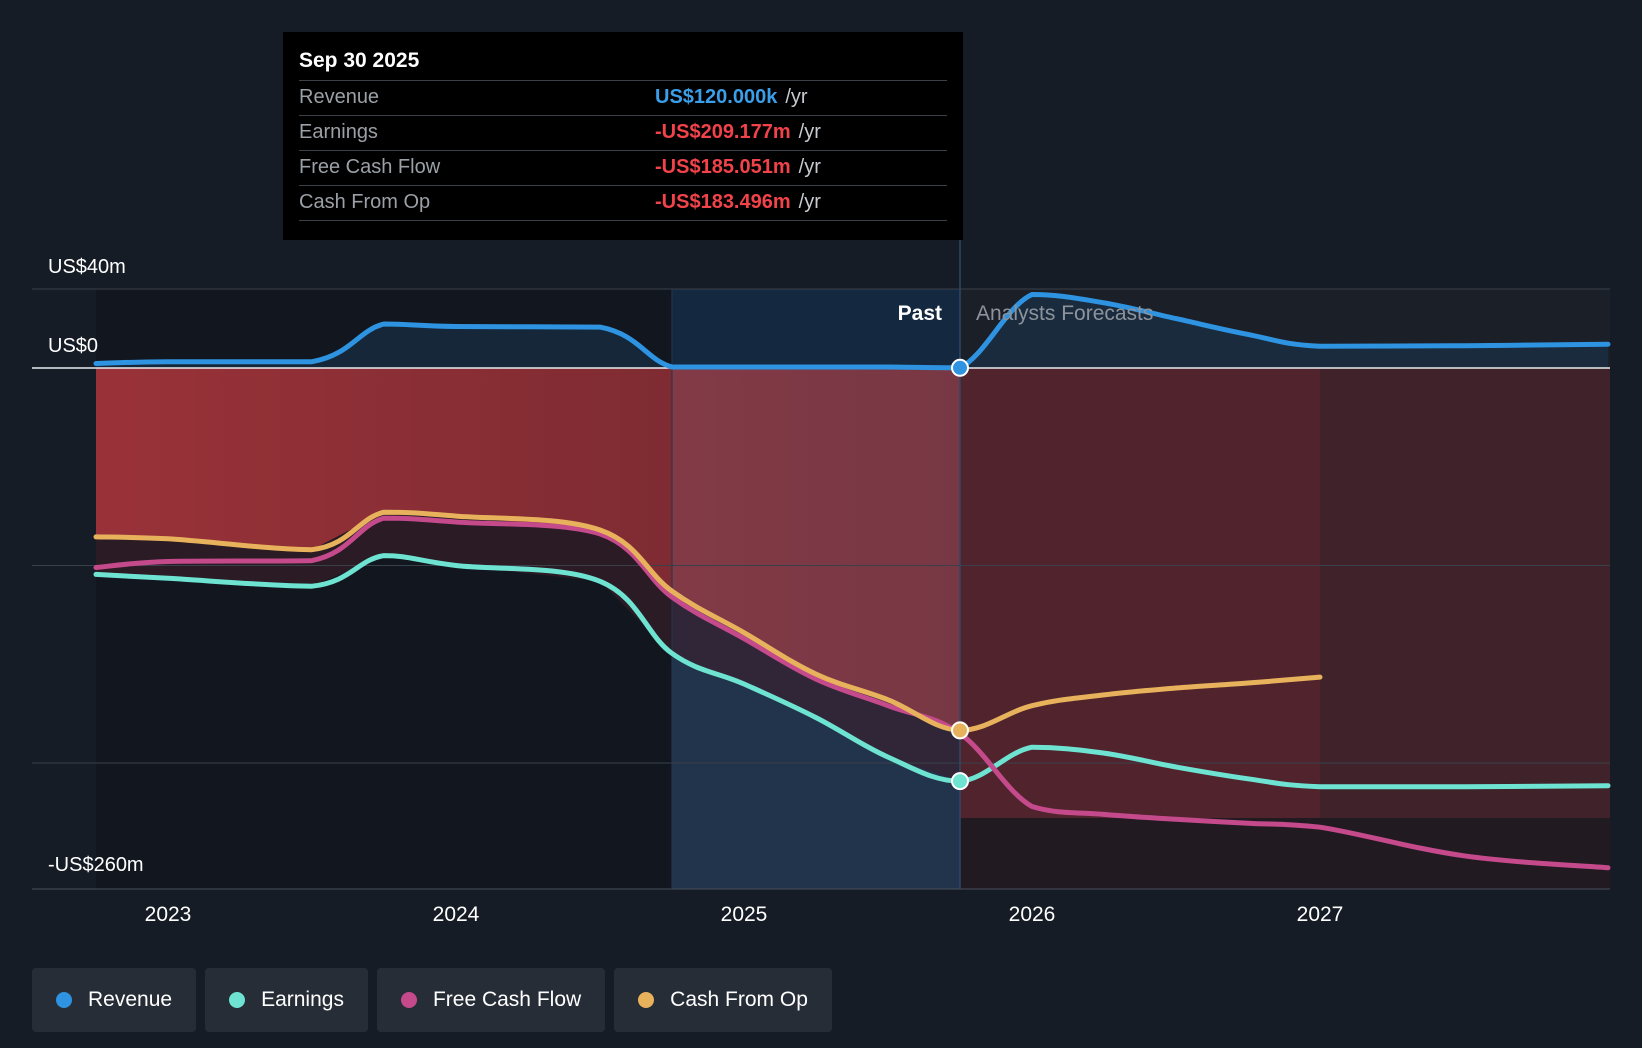 The height and width of the screenshot is (1048, 1642). I want to click on y-tick-label: US$40m, so click(87, 267).